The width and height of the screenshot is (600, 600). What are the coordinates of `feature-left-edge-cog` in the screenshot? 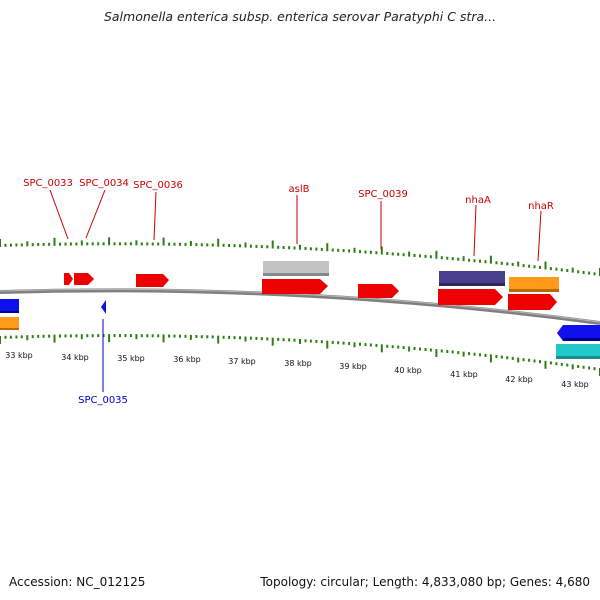 It's located at (9, 323).